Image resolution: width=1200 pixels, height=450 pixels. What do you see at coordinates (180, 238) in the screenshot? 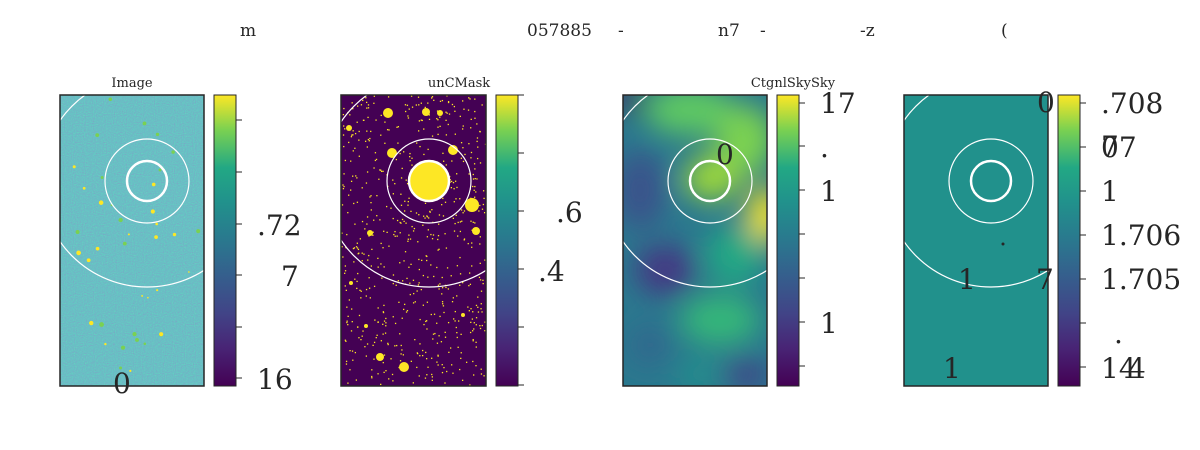
I see `panel-image: Image 0 .72 7 16` at bounding box center [180, 238].